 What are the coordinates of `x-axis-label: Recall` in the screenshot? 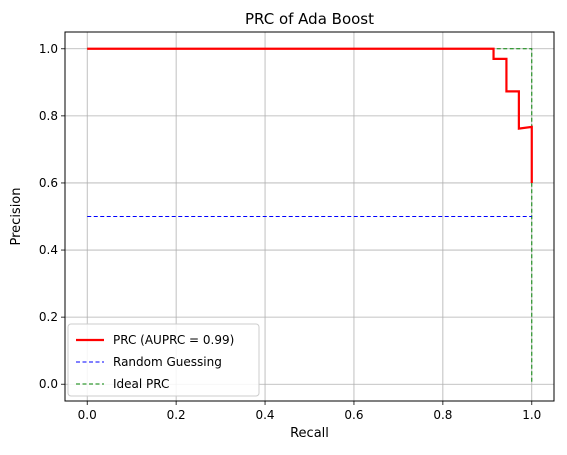 It's located at (309, 433).